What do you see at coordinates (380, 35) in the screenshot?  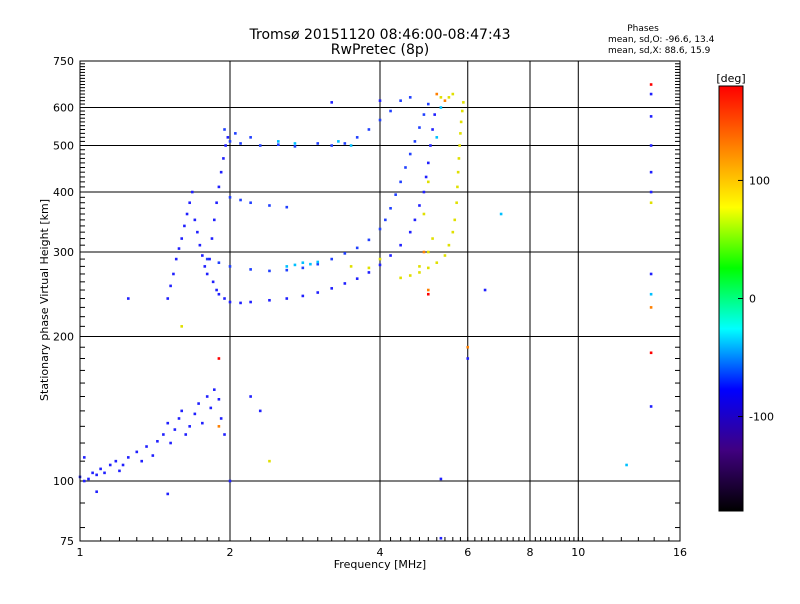 I see `chart-title: Tromsø 20151120 08:46:00-08:47:43` at bounding box center [380, 35].